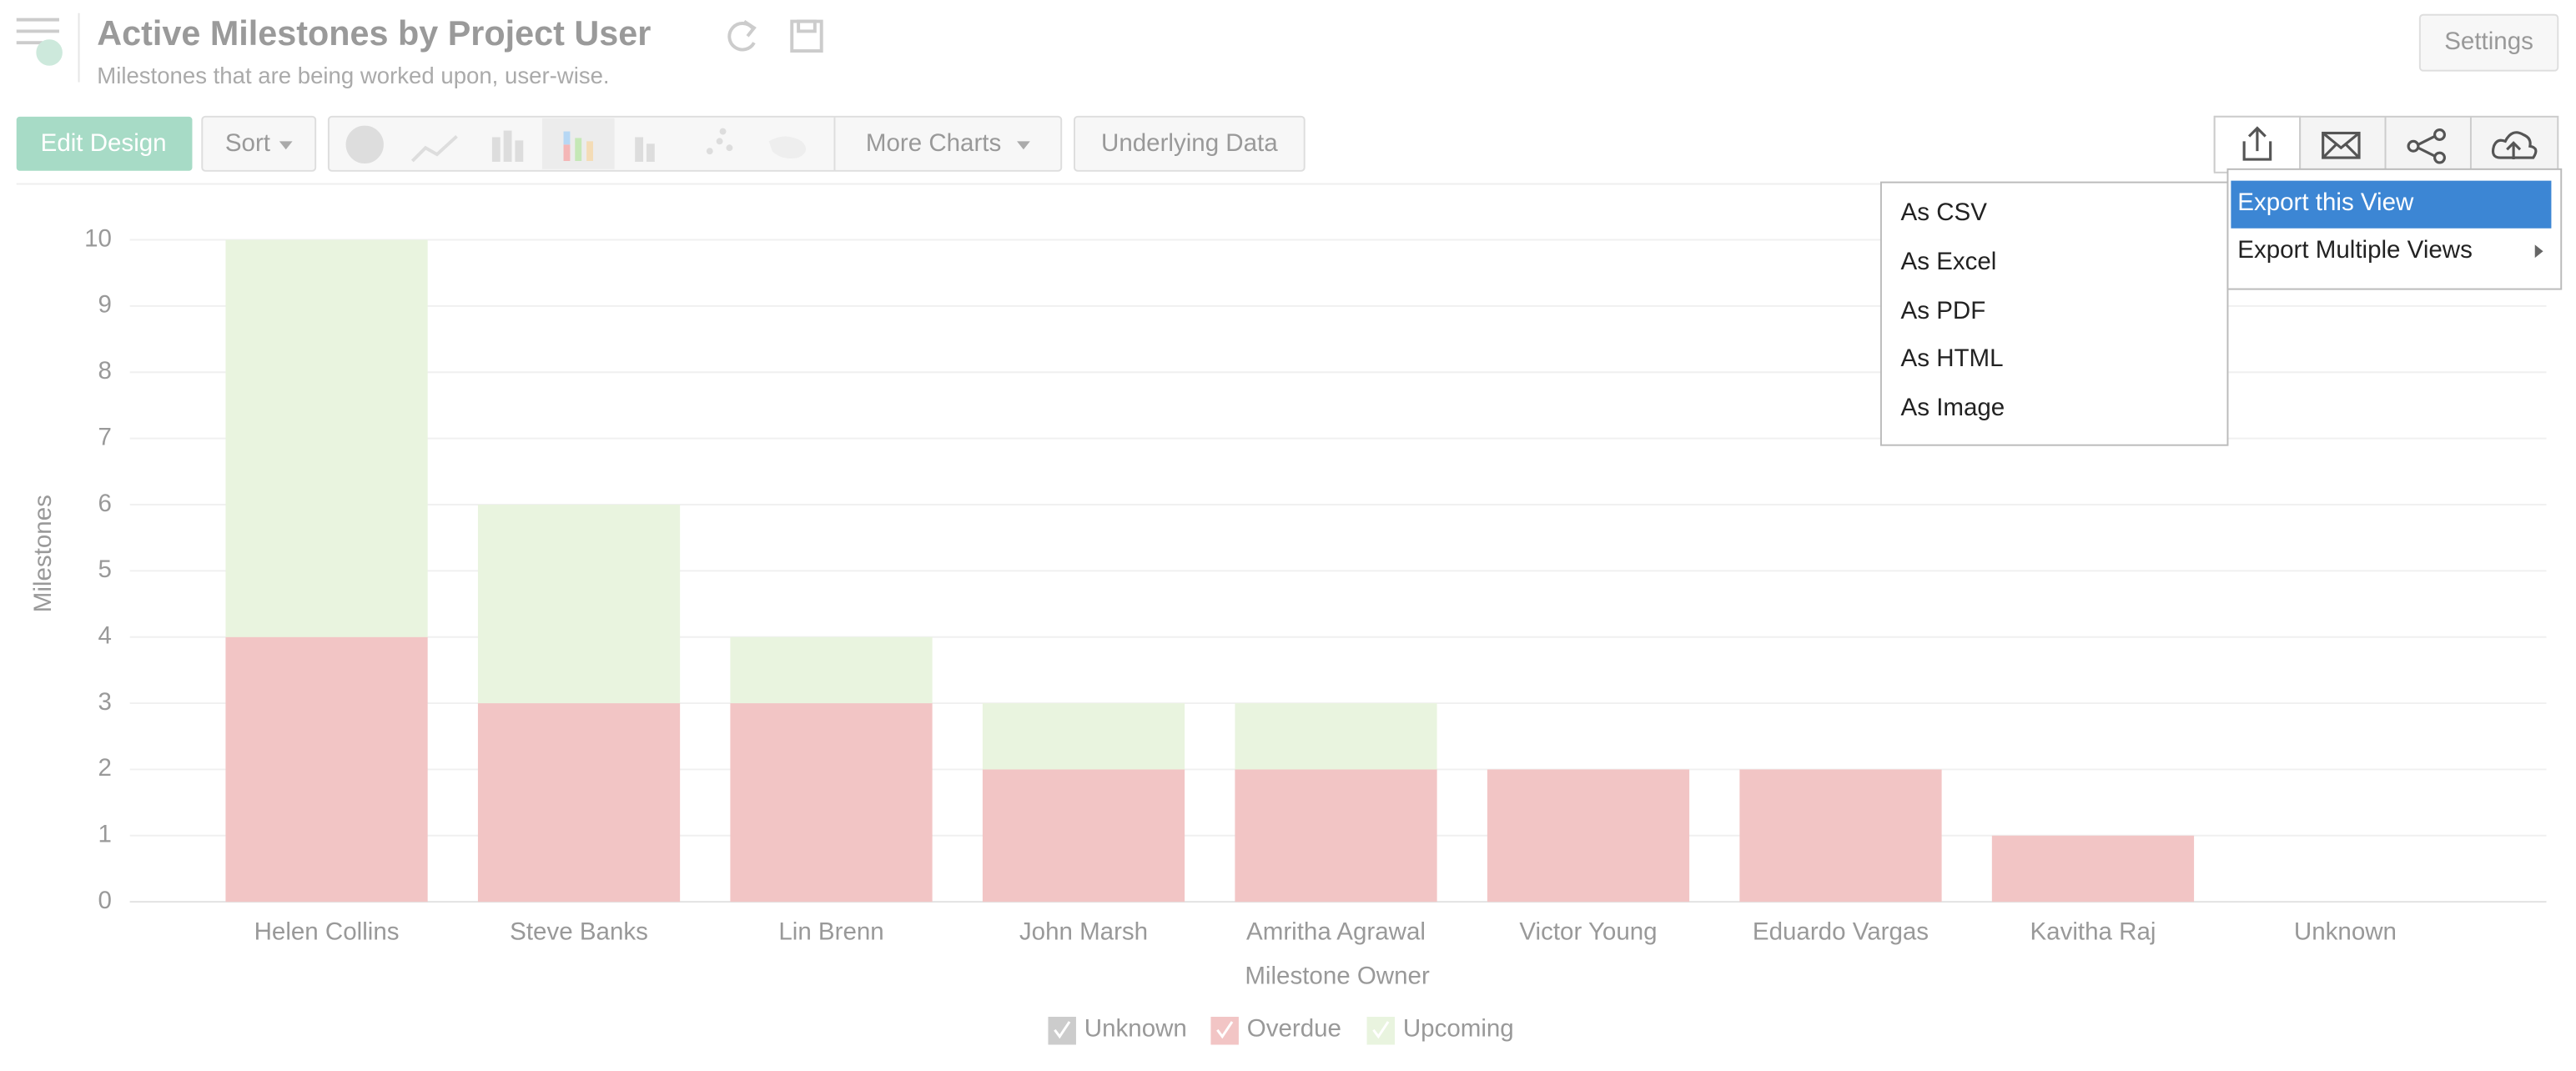 The image size is (2576, 1071). I want to click on x-tick-label: Unknown, so click(2345, 931).